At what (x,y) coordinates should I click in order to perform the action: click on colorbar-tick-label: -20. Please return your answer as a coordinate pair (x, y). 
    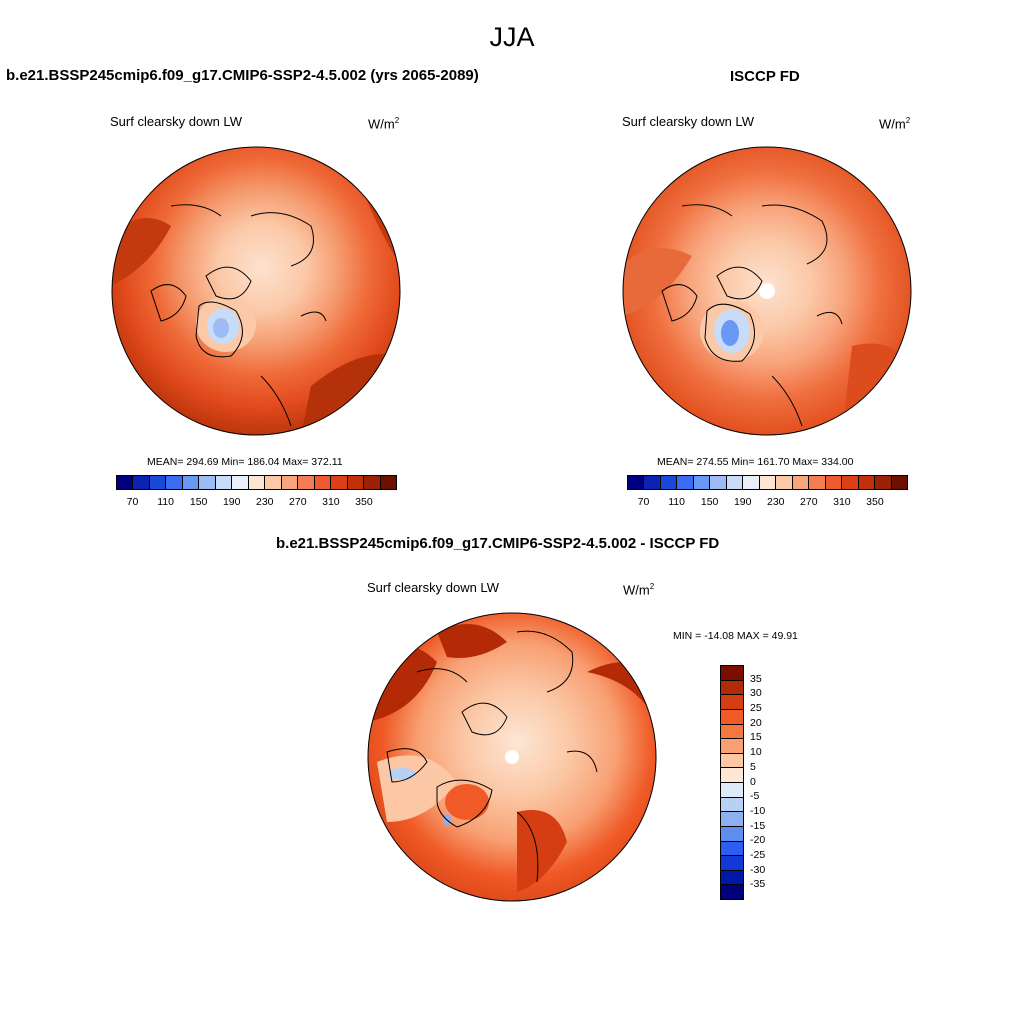
    Looking at the image, I should click on (758, 840).